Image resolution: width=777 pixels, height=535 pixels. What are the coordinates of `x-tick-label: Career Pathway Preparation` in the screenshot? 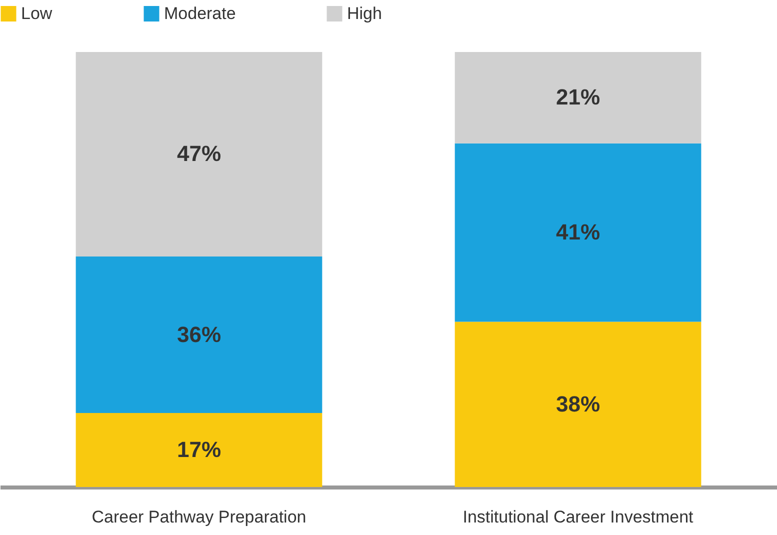 It's located at (199, 517).